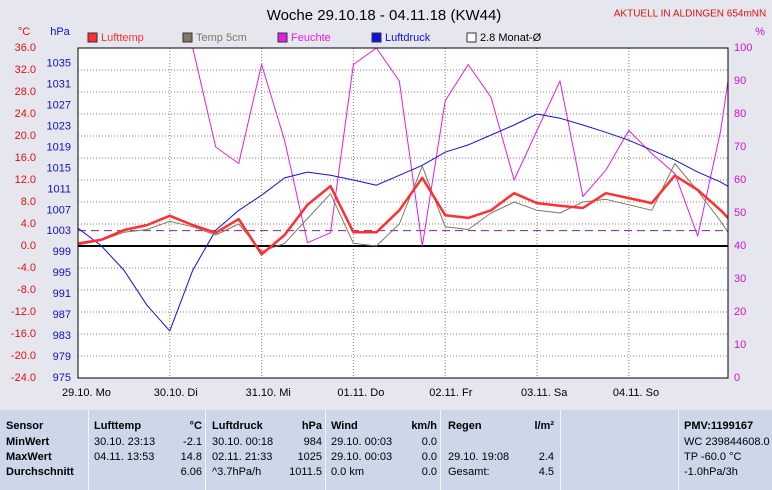 This screenshot has width=772, height=490. I want to click on table-cell: °C, so click(195, 426).